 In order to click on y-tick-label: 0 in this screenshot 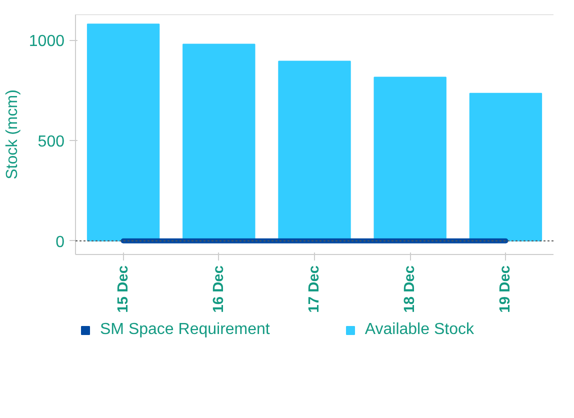, I will do `click(60, 242)`.